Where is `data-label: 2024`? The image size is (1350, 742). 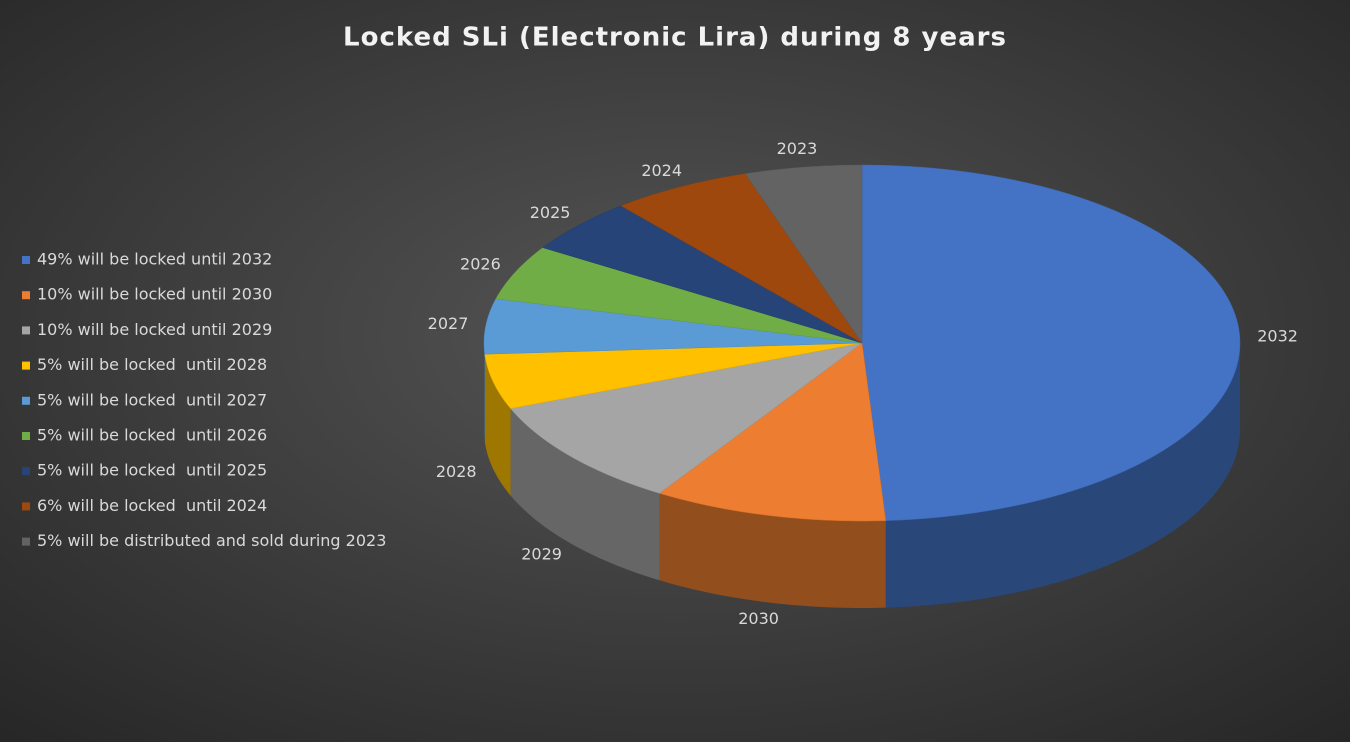 data-label: 2024 is located at coordinates (661, 170).